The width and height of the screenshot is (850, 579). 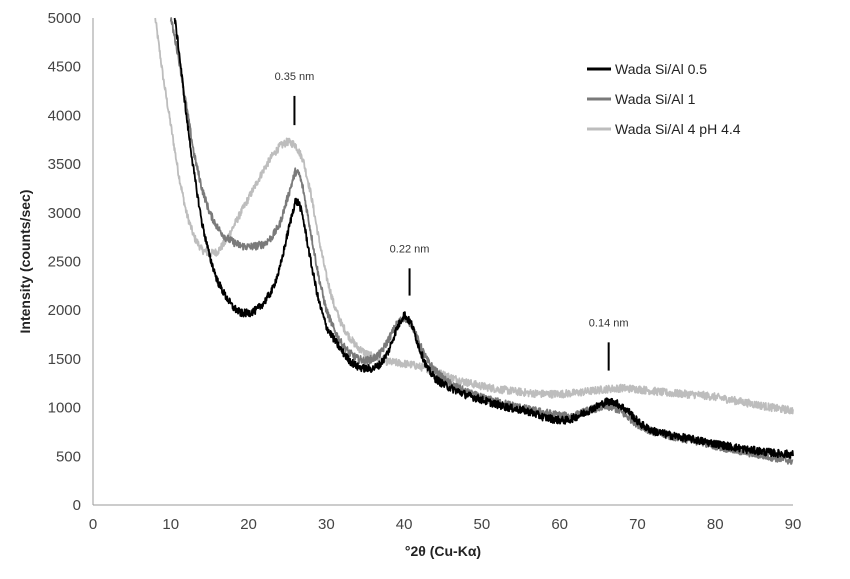 What do you see at coordinates (793, 524) in the screenshot?
I see `x-tick-label: 90` at bounding box center [793, 524].